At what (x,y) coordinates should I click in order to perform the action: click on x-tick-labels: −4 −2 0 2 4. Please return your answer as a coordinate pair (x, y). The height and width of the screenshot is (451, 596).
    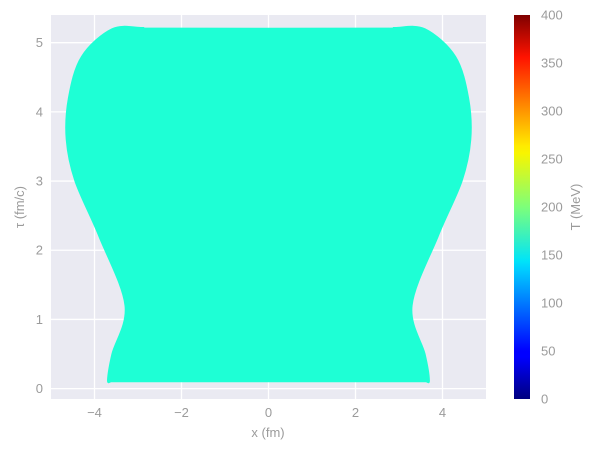
    Looking at the image, I should click on (266, 412).